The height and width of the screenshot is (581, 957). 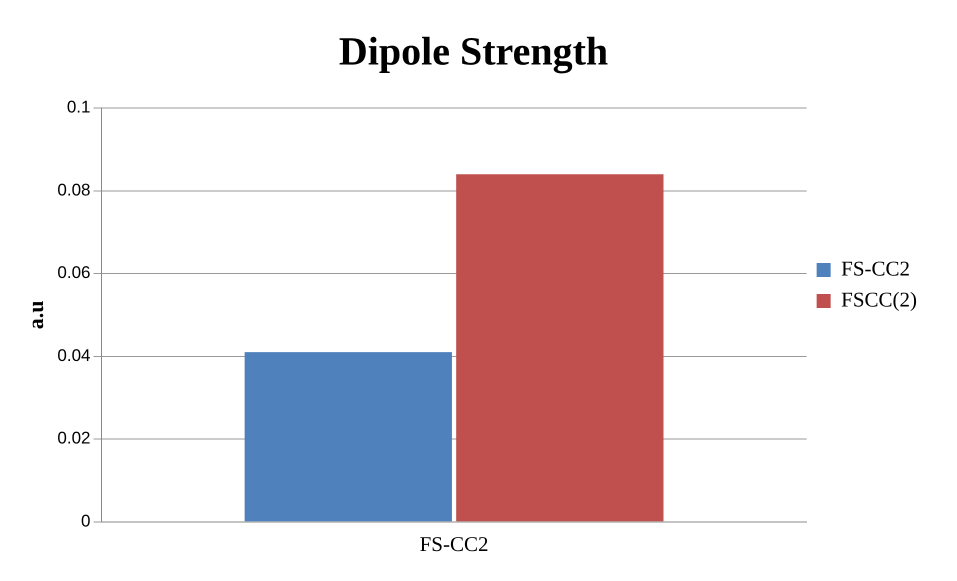 What do you see at coordinates (879, 300) in the screenshot?
I see `legend-label: FSCC(2)` at bounding box center [879, 300].